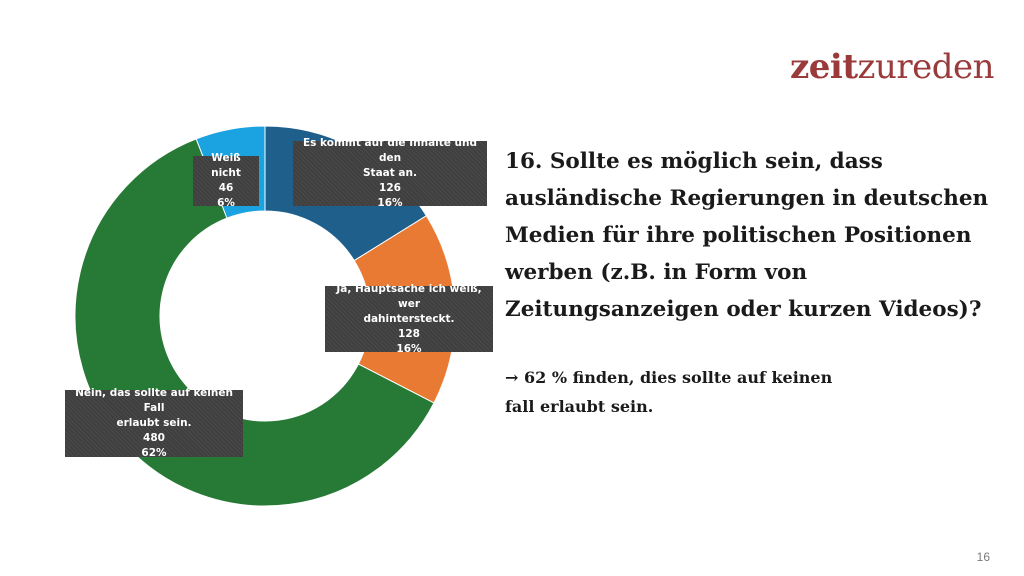 This screenshot has width=1024, height=576. I want to click on question-line: Medien für ihre politischen Positionen, so click(738, 235).